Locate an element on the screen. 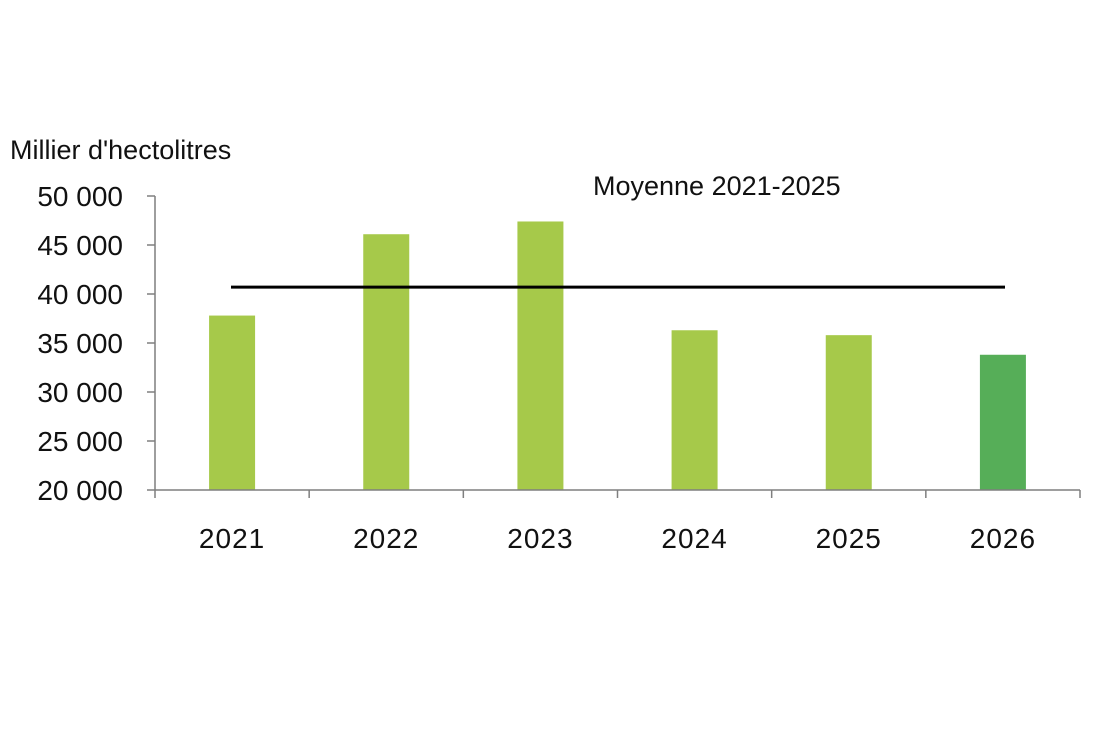 This screenshot has height=738, width=1100. bar-2021 is located at coordinates (232, 402).